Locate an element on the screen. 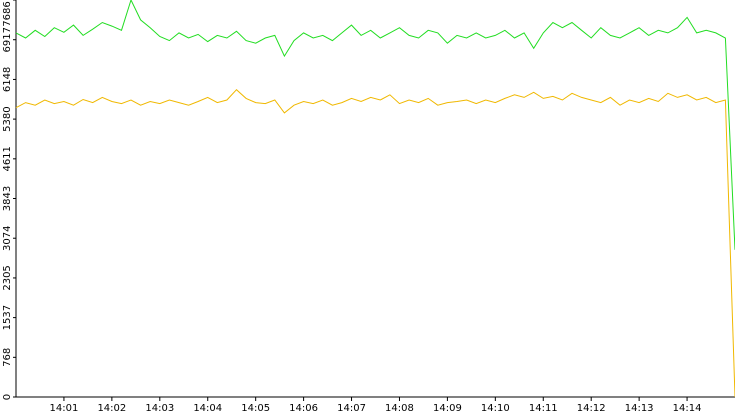 Image resolution: width=735 pixels, height=415 pixels. x-tick-label: 14:11 is located at coordinates (543, 408).